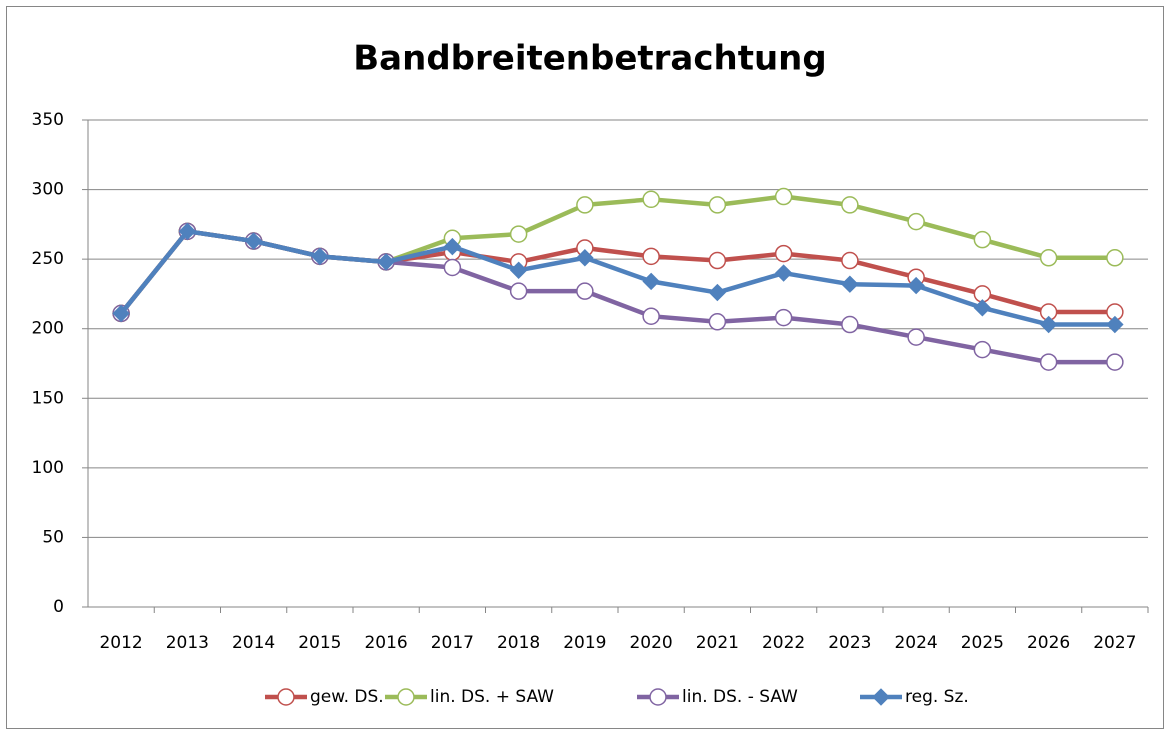 The width and height of the screenshot is (1171, 736). What do you see at coordinates (319, 643) in the screenshot?
I see `x-tick-label: 2015` at bounding box center [319, 643].